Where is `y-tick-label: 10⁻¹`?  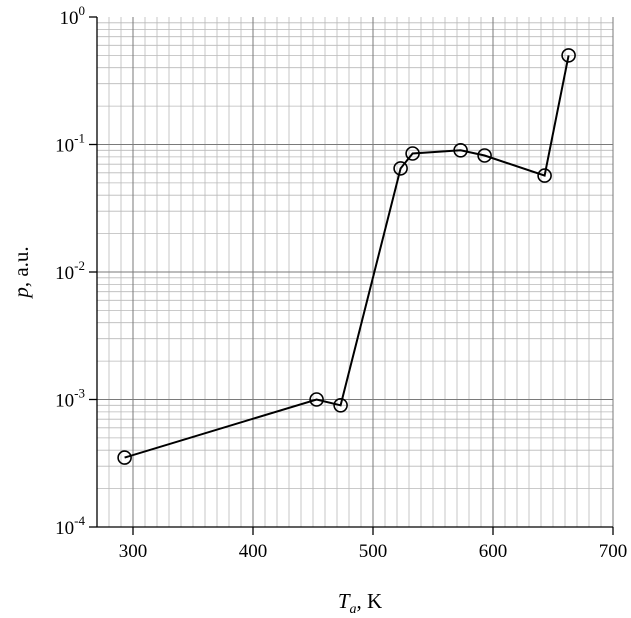 y-tick-label: 10⁻¹ is located at coordinates (70, 144).